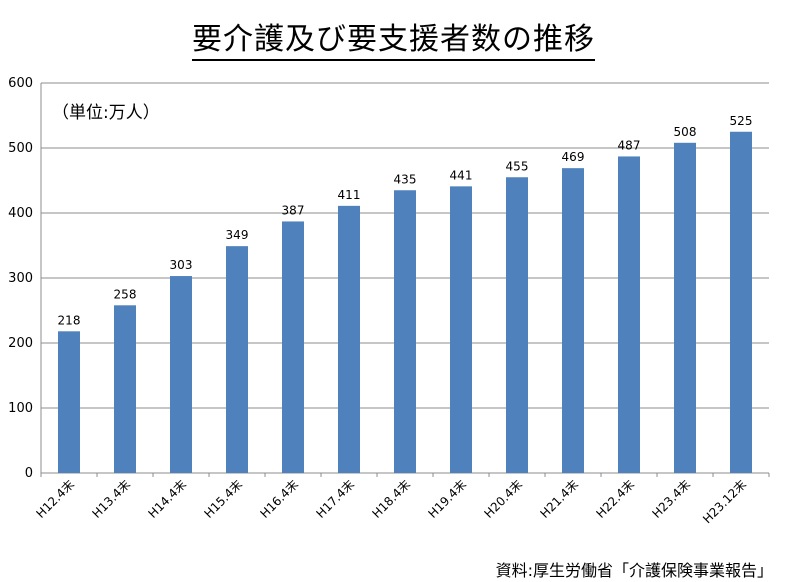 The width and height of the screenshot is (787, 582). I want to click on x-tick-label: H15.4末, so click(223, 499).